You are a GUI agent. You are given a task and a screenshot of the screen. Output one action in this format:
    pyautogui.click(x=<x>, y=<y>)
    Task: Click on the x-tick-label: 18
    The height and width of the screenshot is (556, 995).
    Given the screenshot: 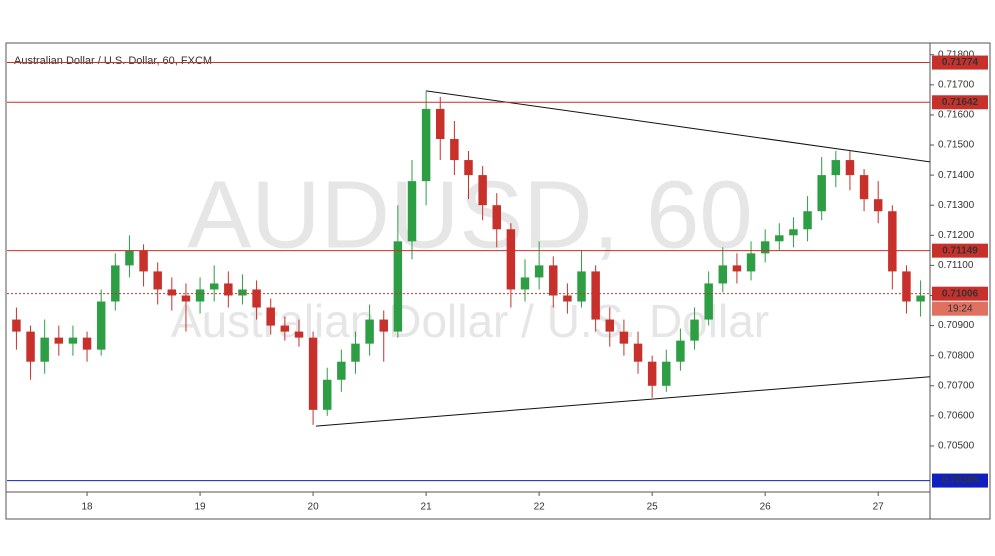 What is the action you would take?
    pyautogui.click(x=87, y=507)
    